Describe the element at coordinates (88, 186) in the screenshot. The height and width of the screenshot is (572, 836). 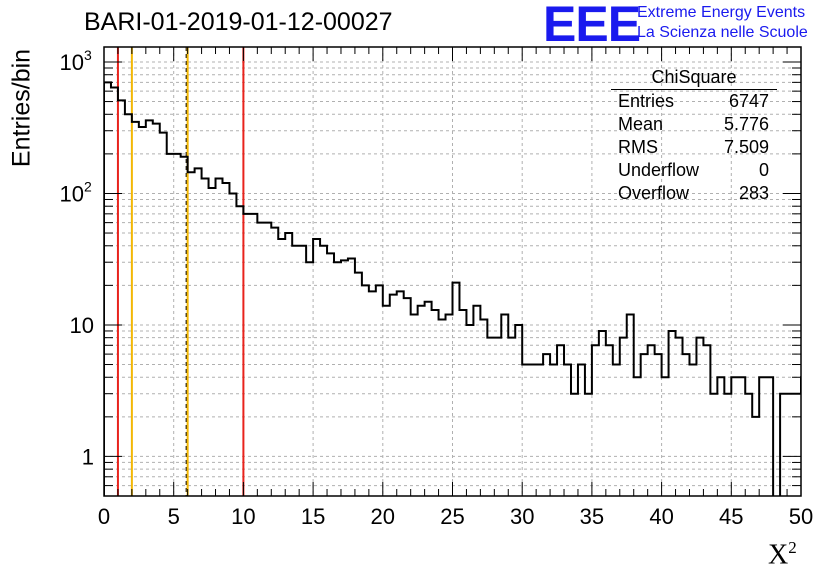
I see `y-tick-exponent: 2` at that location.